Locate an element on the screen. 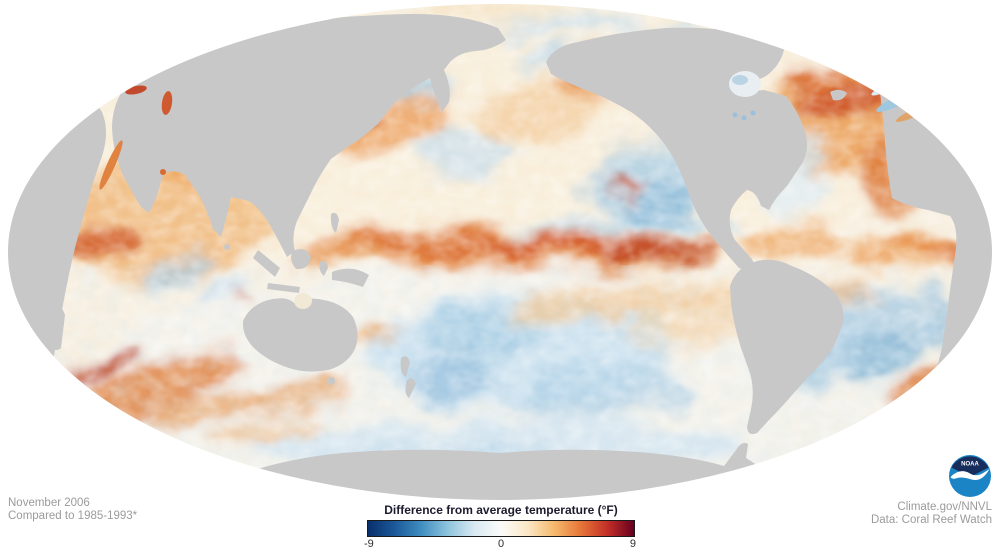  land-iceland is located at coordinates (838, 95).